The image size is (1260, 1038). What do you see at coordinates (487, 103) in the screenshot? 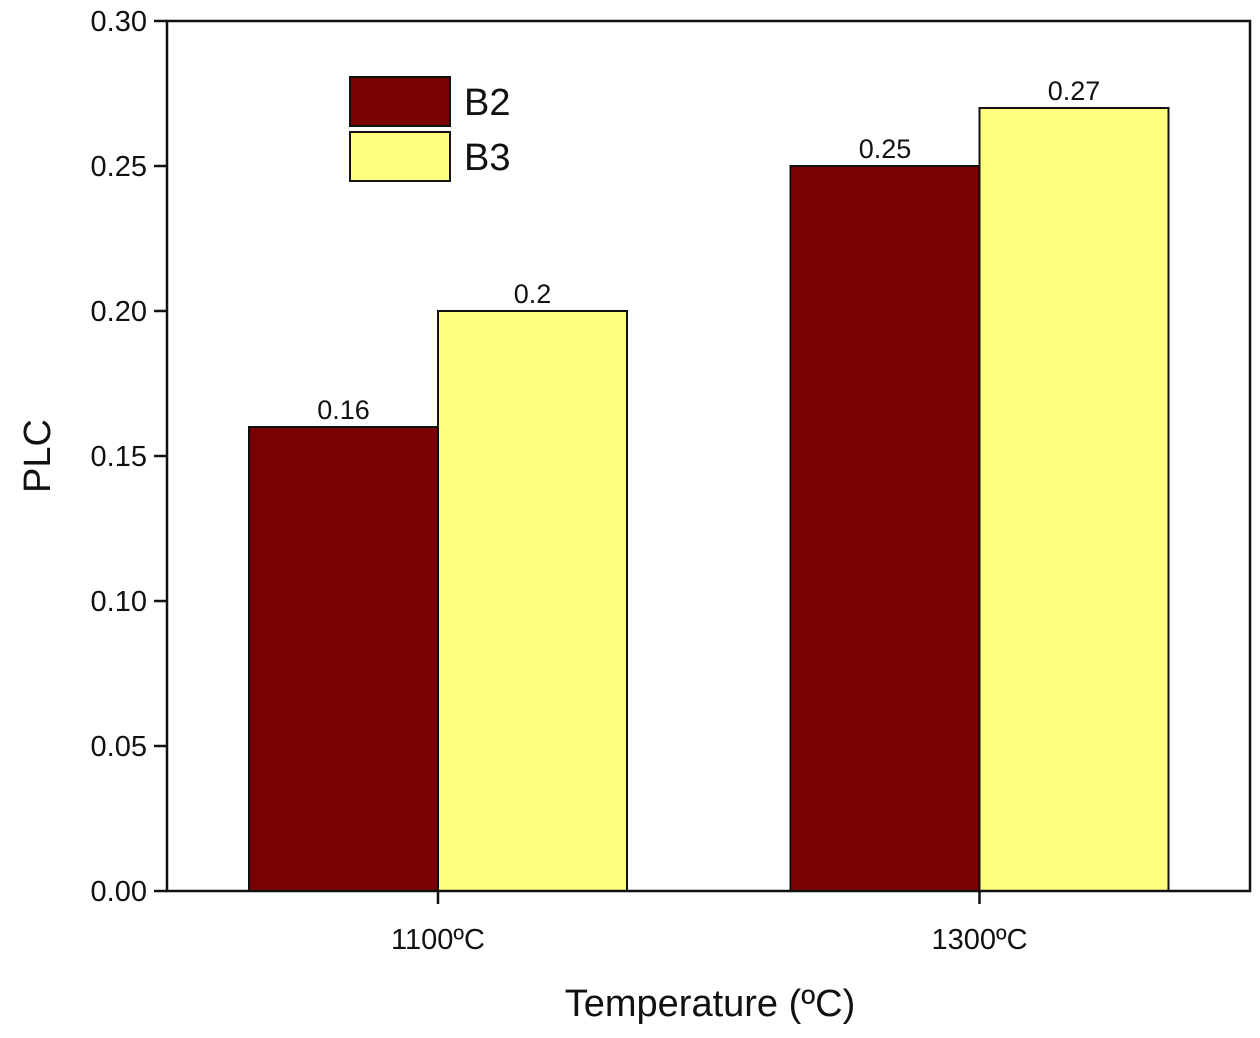
I see `legend-label-b2: B2` at bounding box center [487, 103].